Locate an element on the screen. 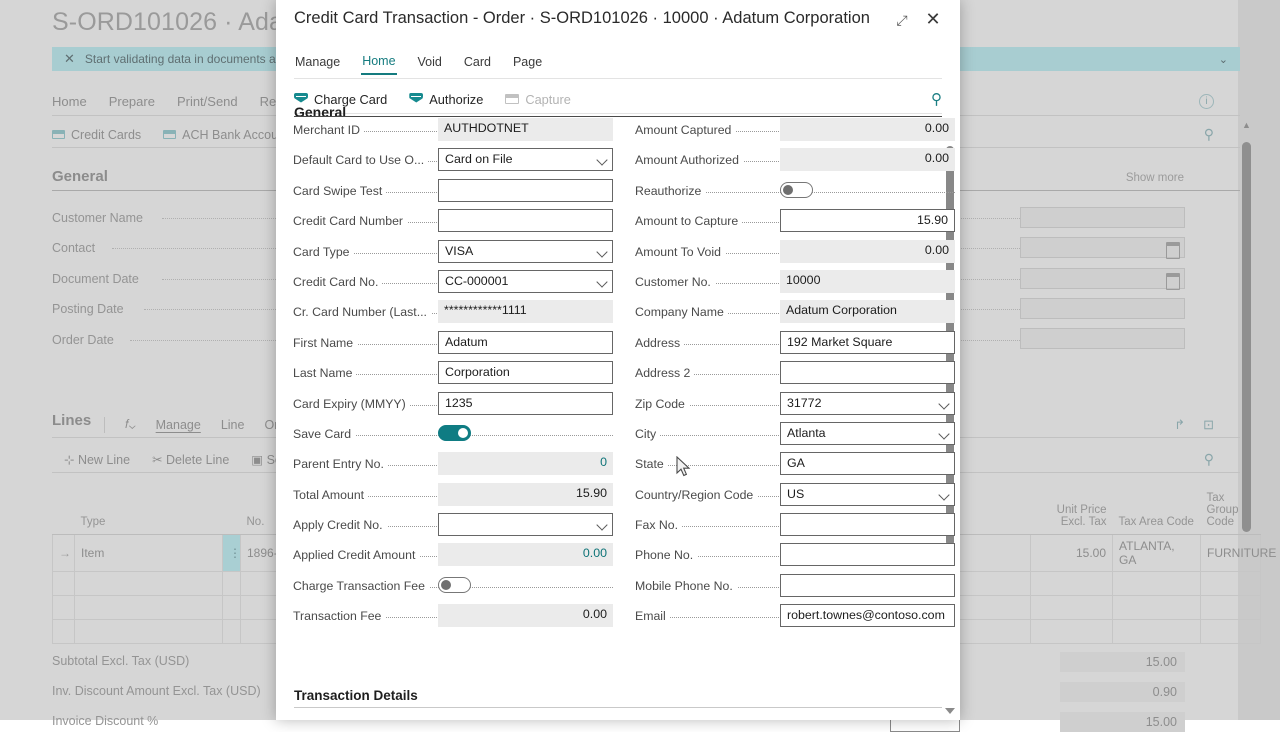 The width and height of the screenshot is (1280, 732). input-country-region-code: US is located at coordinates (867, 494).